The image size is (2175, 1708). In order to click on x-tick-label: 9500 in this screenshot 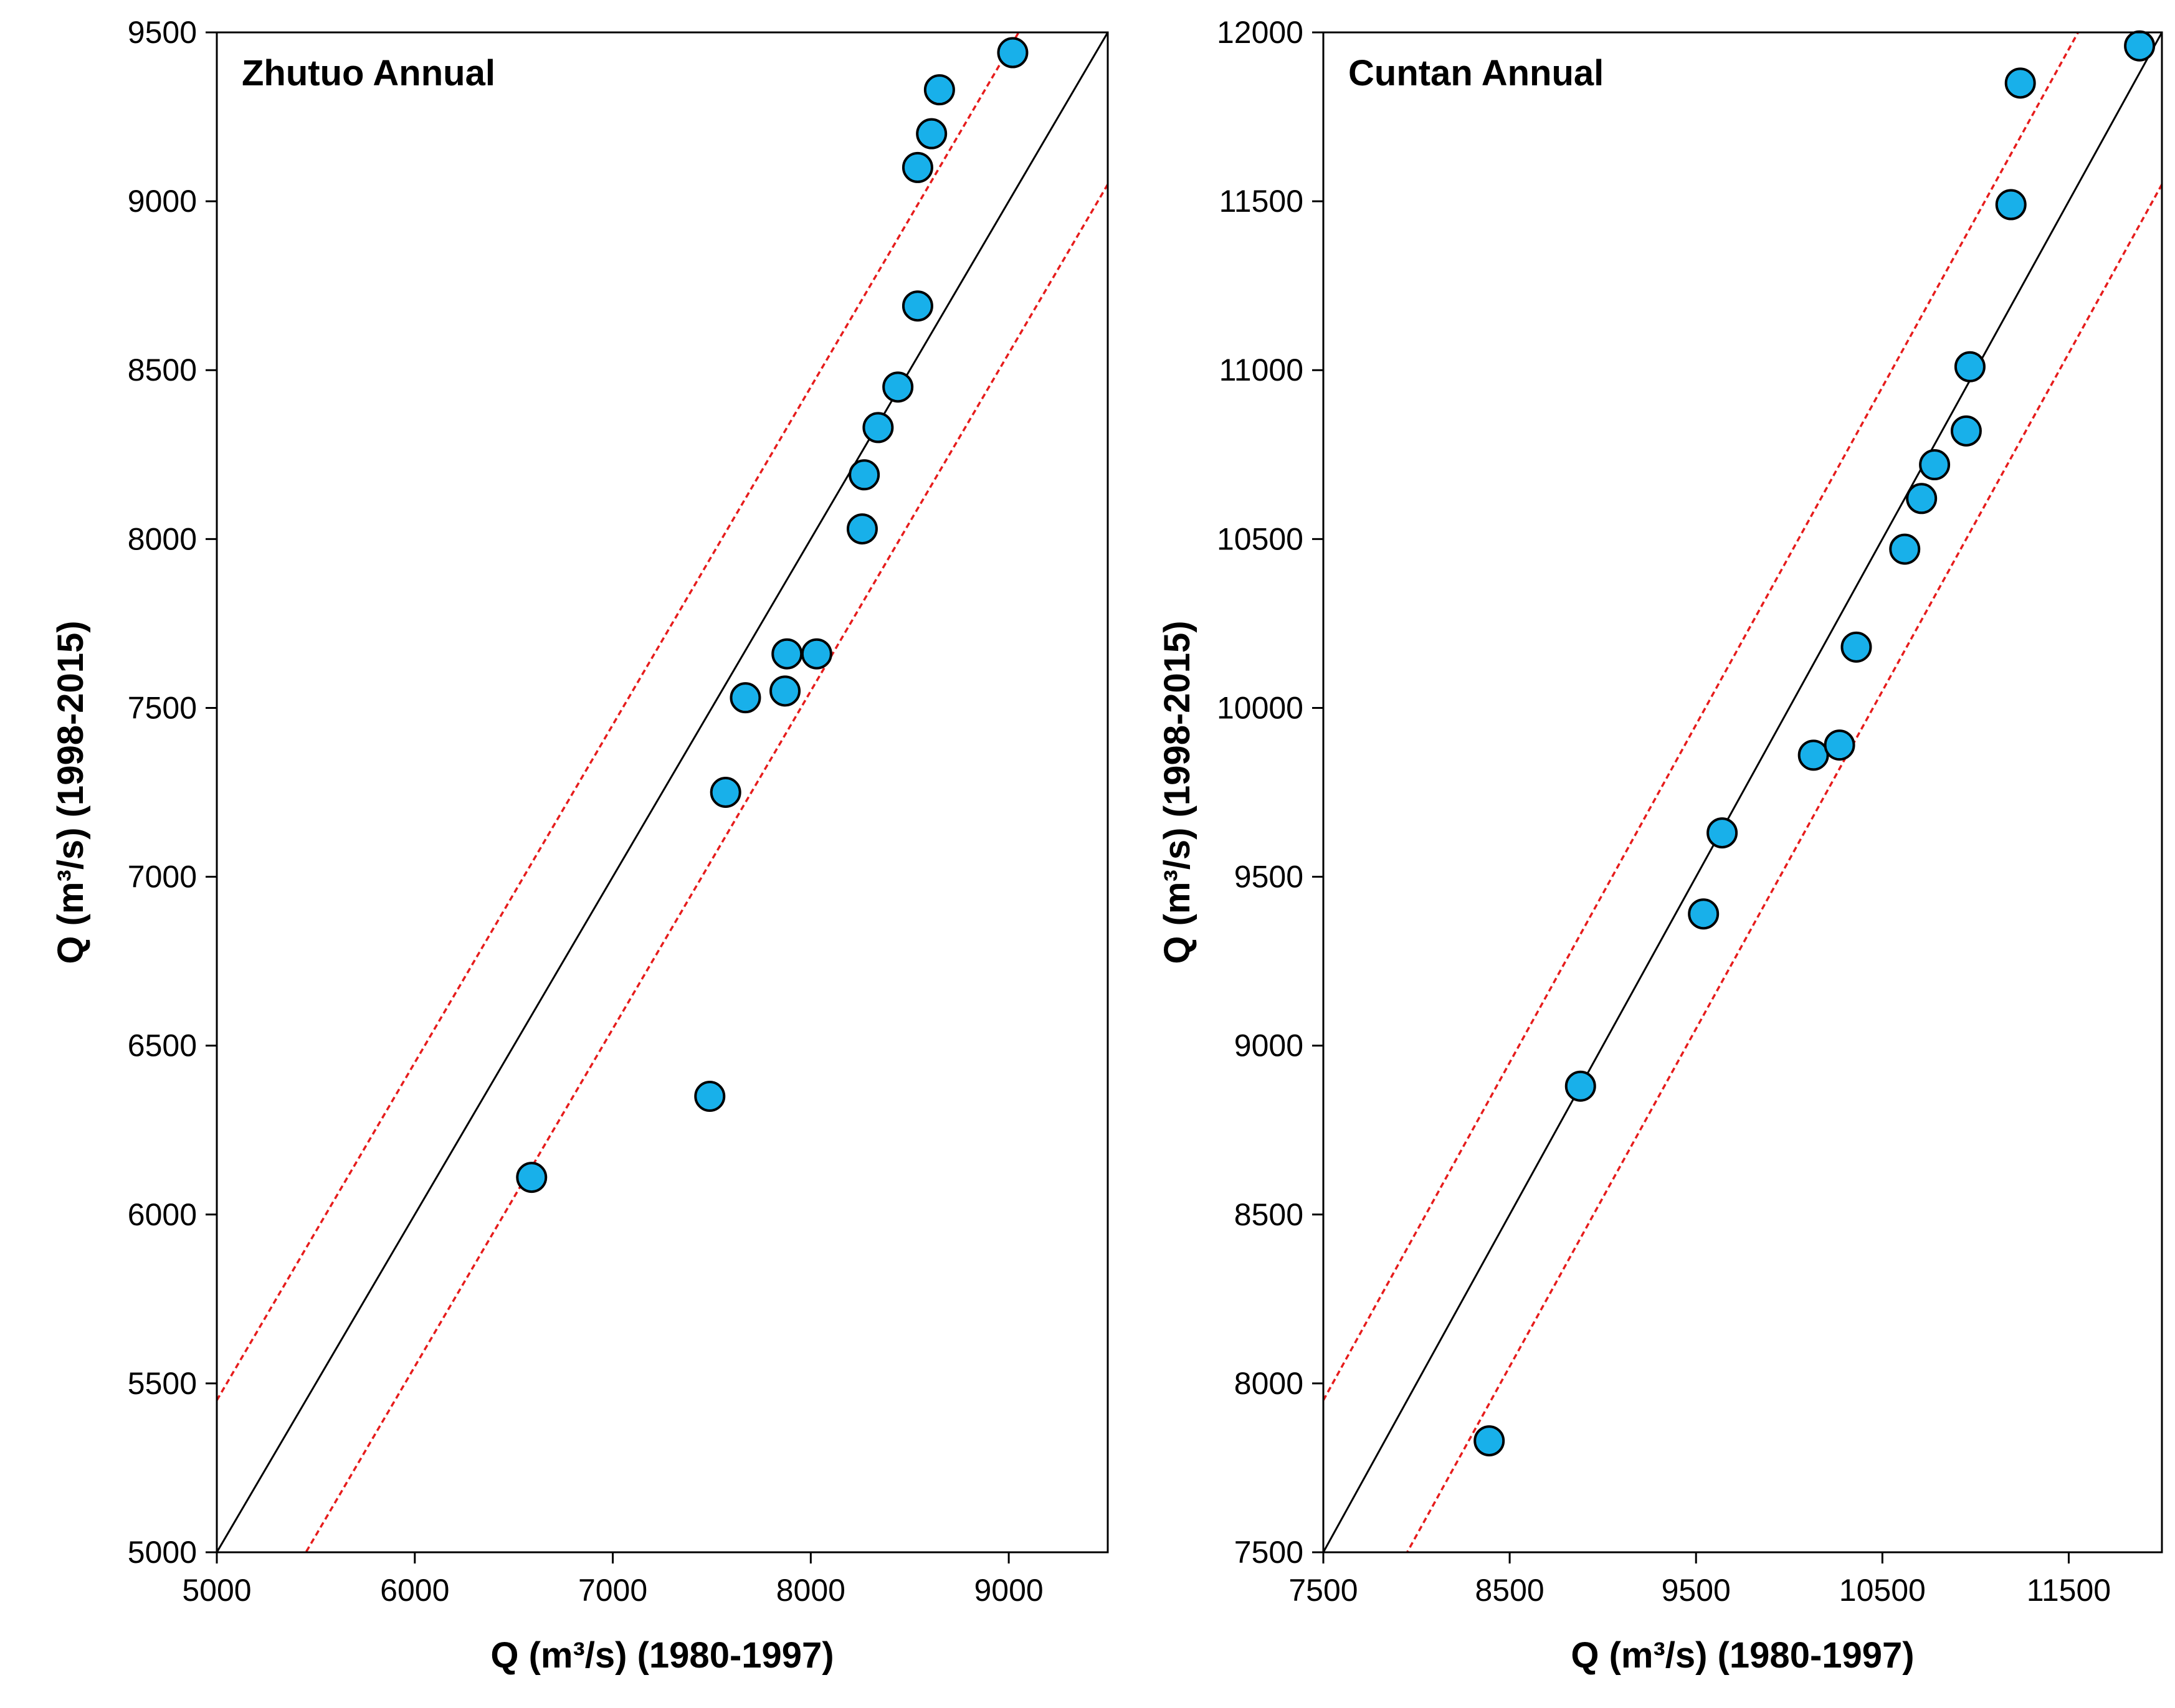, I will do `click(1696, 1590)`.